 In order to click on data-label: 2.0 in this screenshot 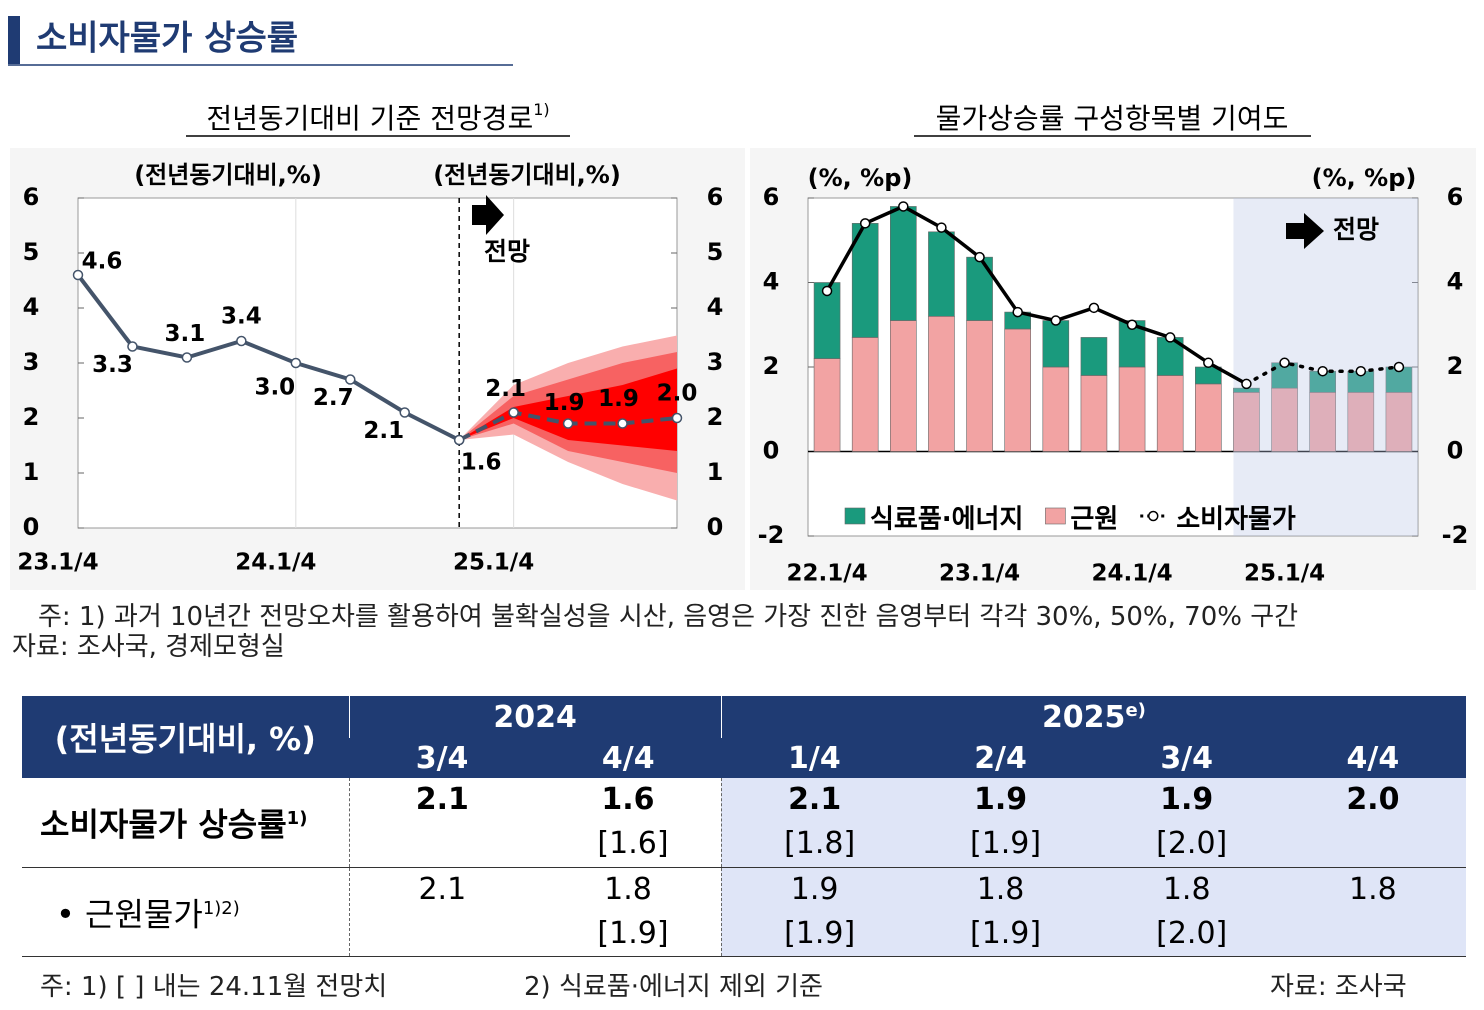, I will do `click(677, 394)`.